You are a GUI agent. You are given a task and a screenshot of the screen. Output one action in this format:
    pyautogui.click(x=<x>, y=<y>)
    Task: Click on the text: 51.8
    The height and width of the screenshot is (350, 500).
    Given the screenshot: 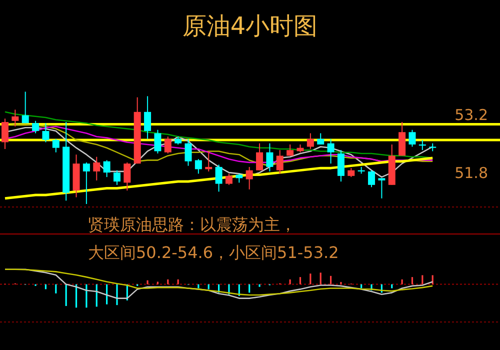 What is the action you would take?
    pyautogui.click(x=471, y=173)
    